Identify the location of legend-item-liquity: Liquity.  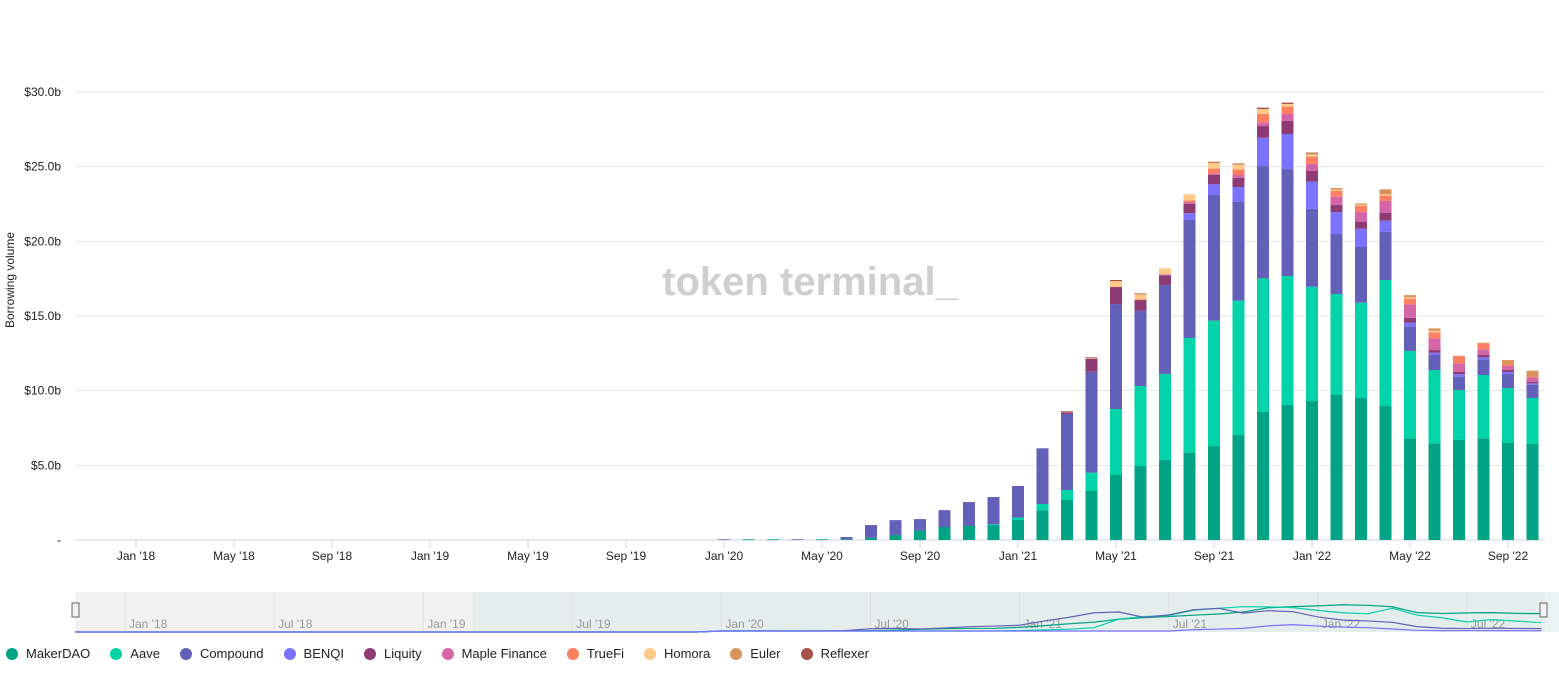
(393, 653).